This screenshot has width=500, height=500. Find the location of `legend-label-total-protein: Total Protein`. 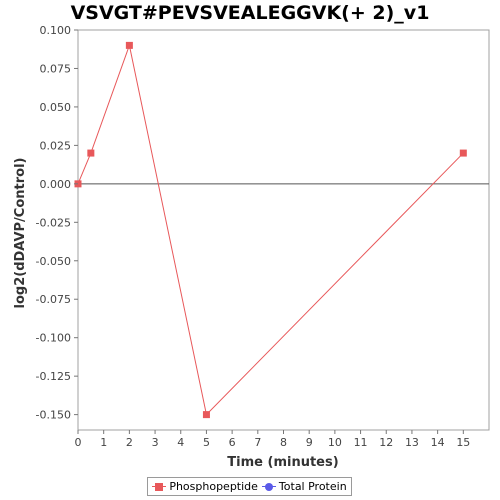

legend-label-total-protein: Total Protein is located at coordinates (312, 486).